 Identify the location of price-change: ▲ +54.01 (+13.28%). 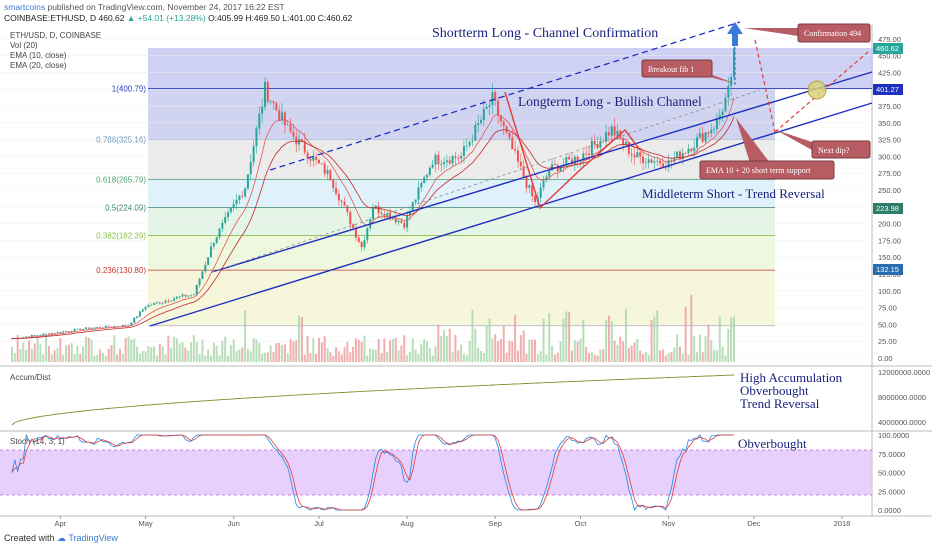
(166, 18).